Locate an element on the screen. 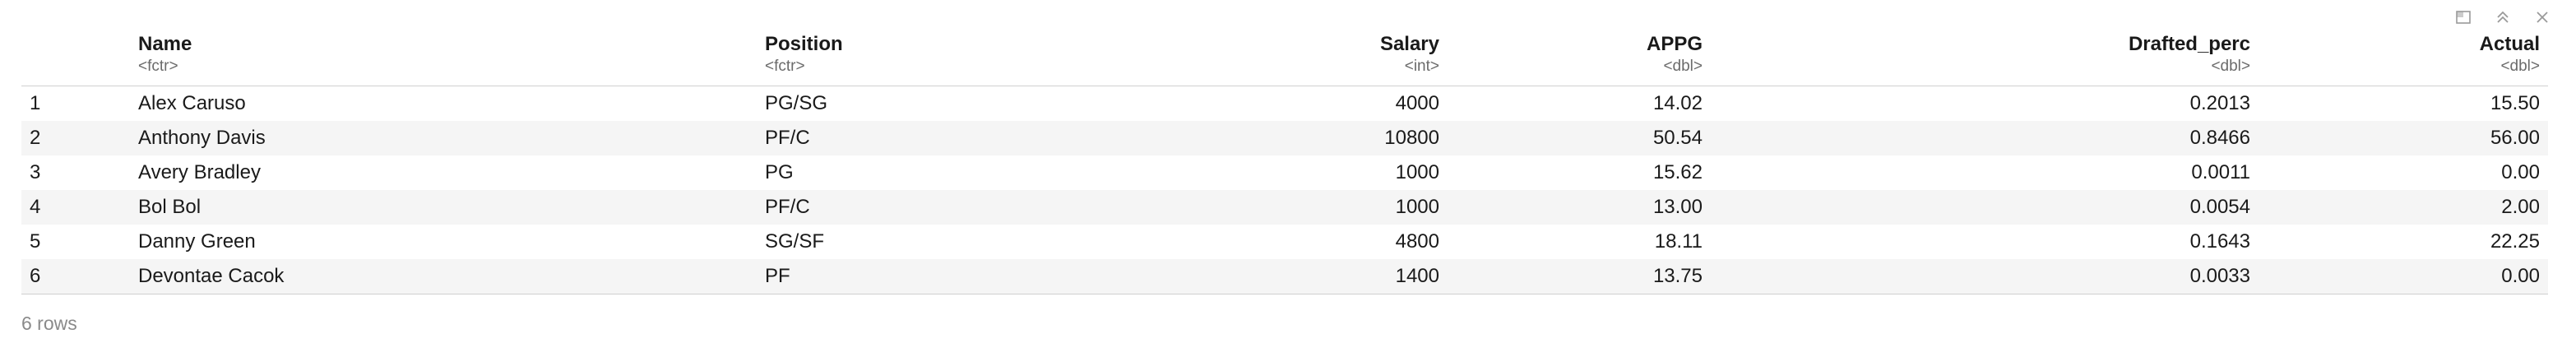  column-header-salary: Salary <int> is located at coordinates (1316, 59).